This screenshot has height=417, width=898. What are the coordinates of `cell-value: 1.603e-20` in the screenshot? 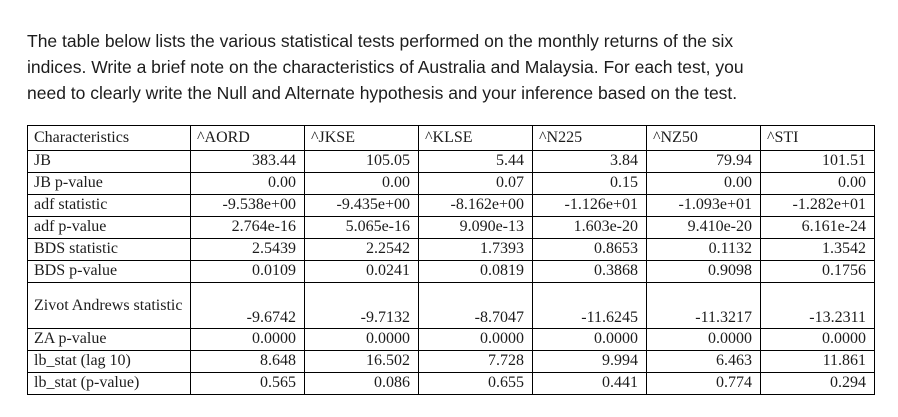 It's located at (589, 227).